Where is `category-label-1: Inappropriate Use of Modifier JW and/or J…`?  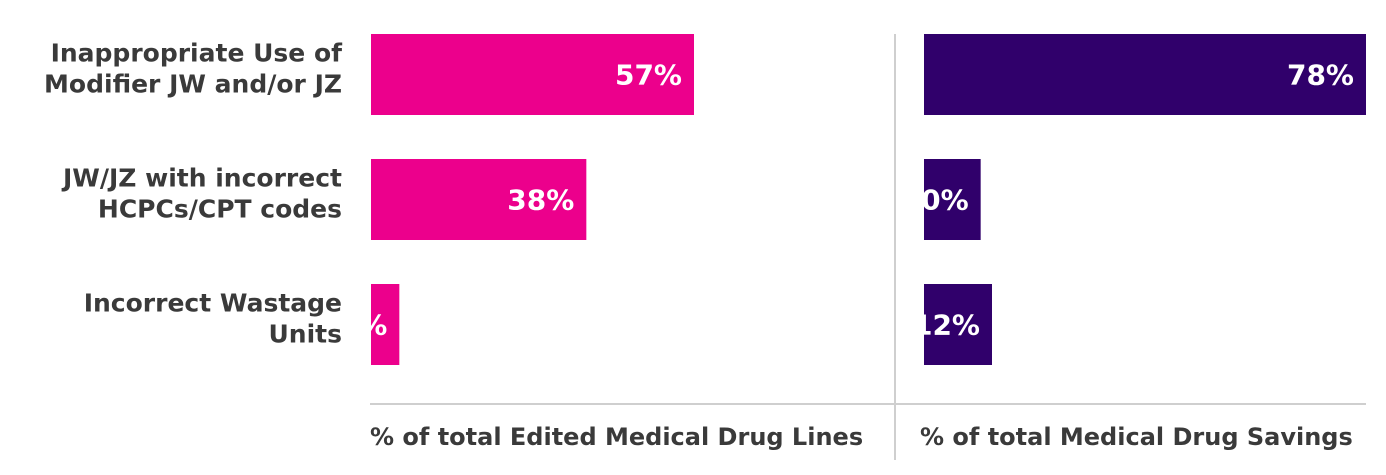
category-label-1: Inappropriate Use of Modifier JW and/or J… is located at coordinates (193, 69).